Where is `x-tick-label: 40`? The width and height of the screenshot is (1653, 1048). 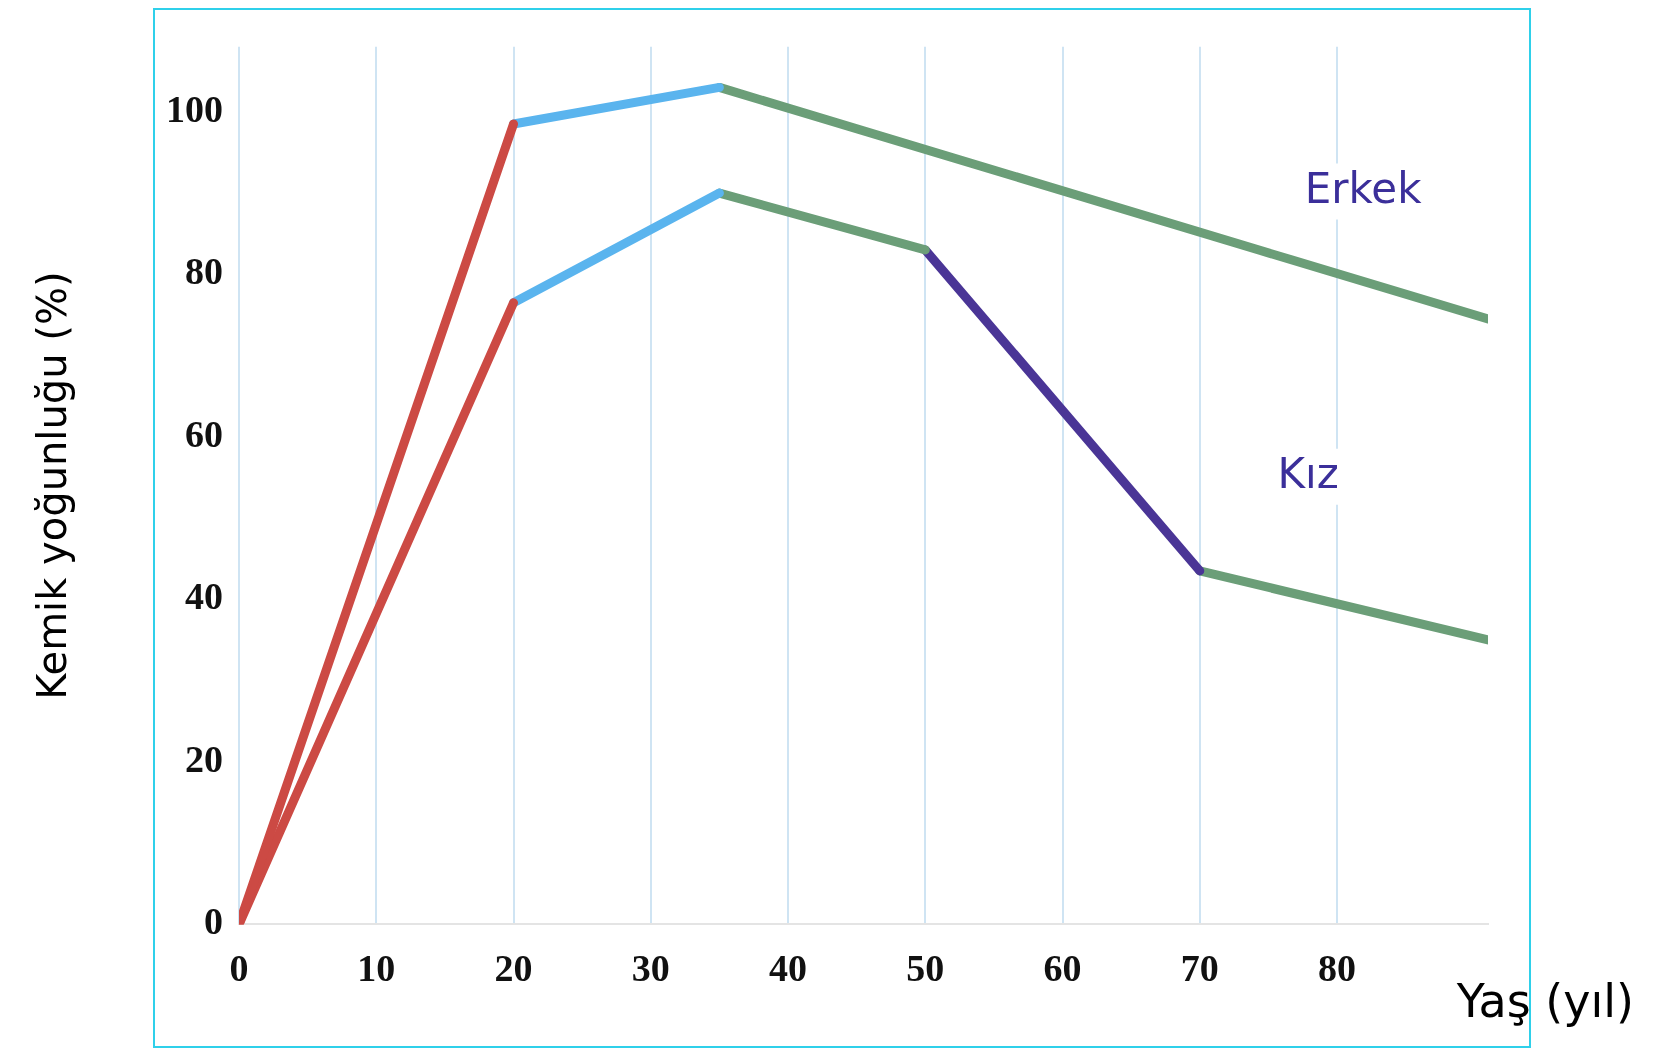
x-tick-label: 40 is located at coordinates (788, 968).